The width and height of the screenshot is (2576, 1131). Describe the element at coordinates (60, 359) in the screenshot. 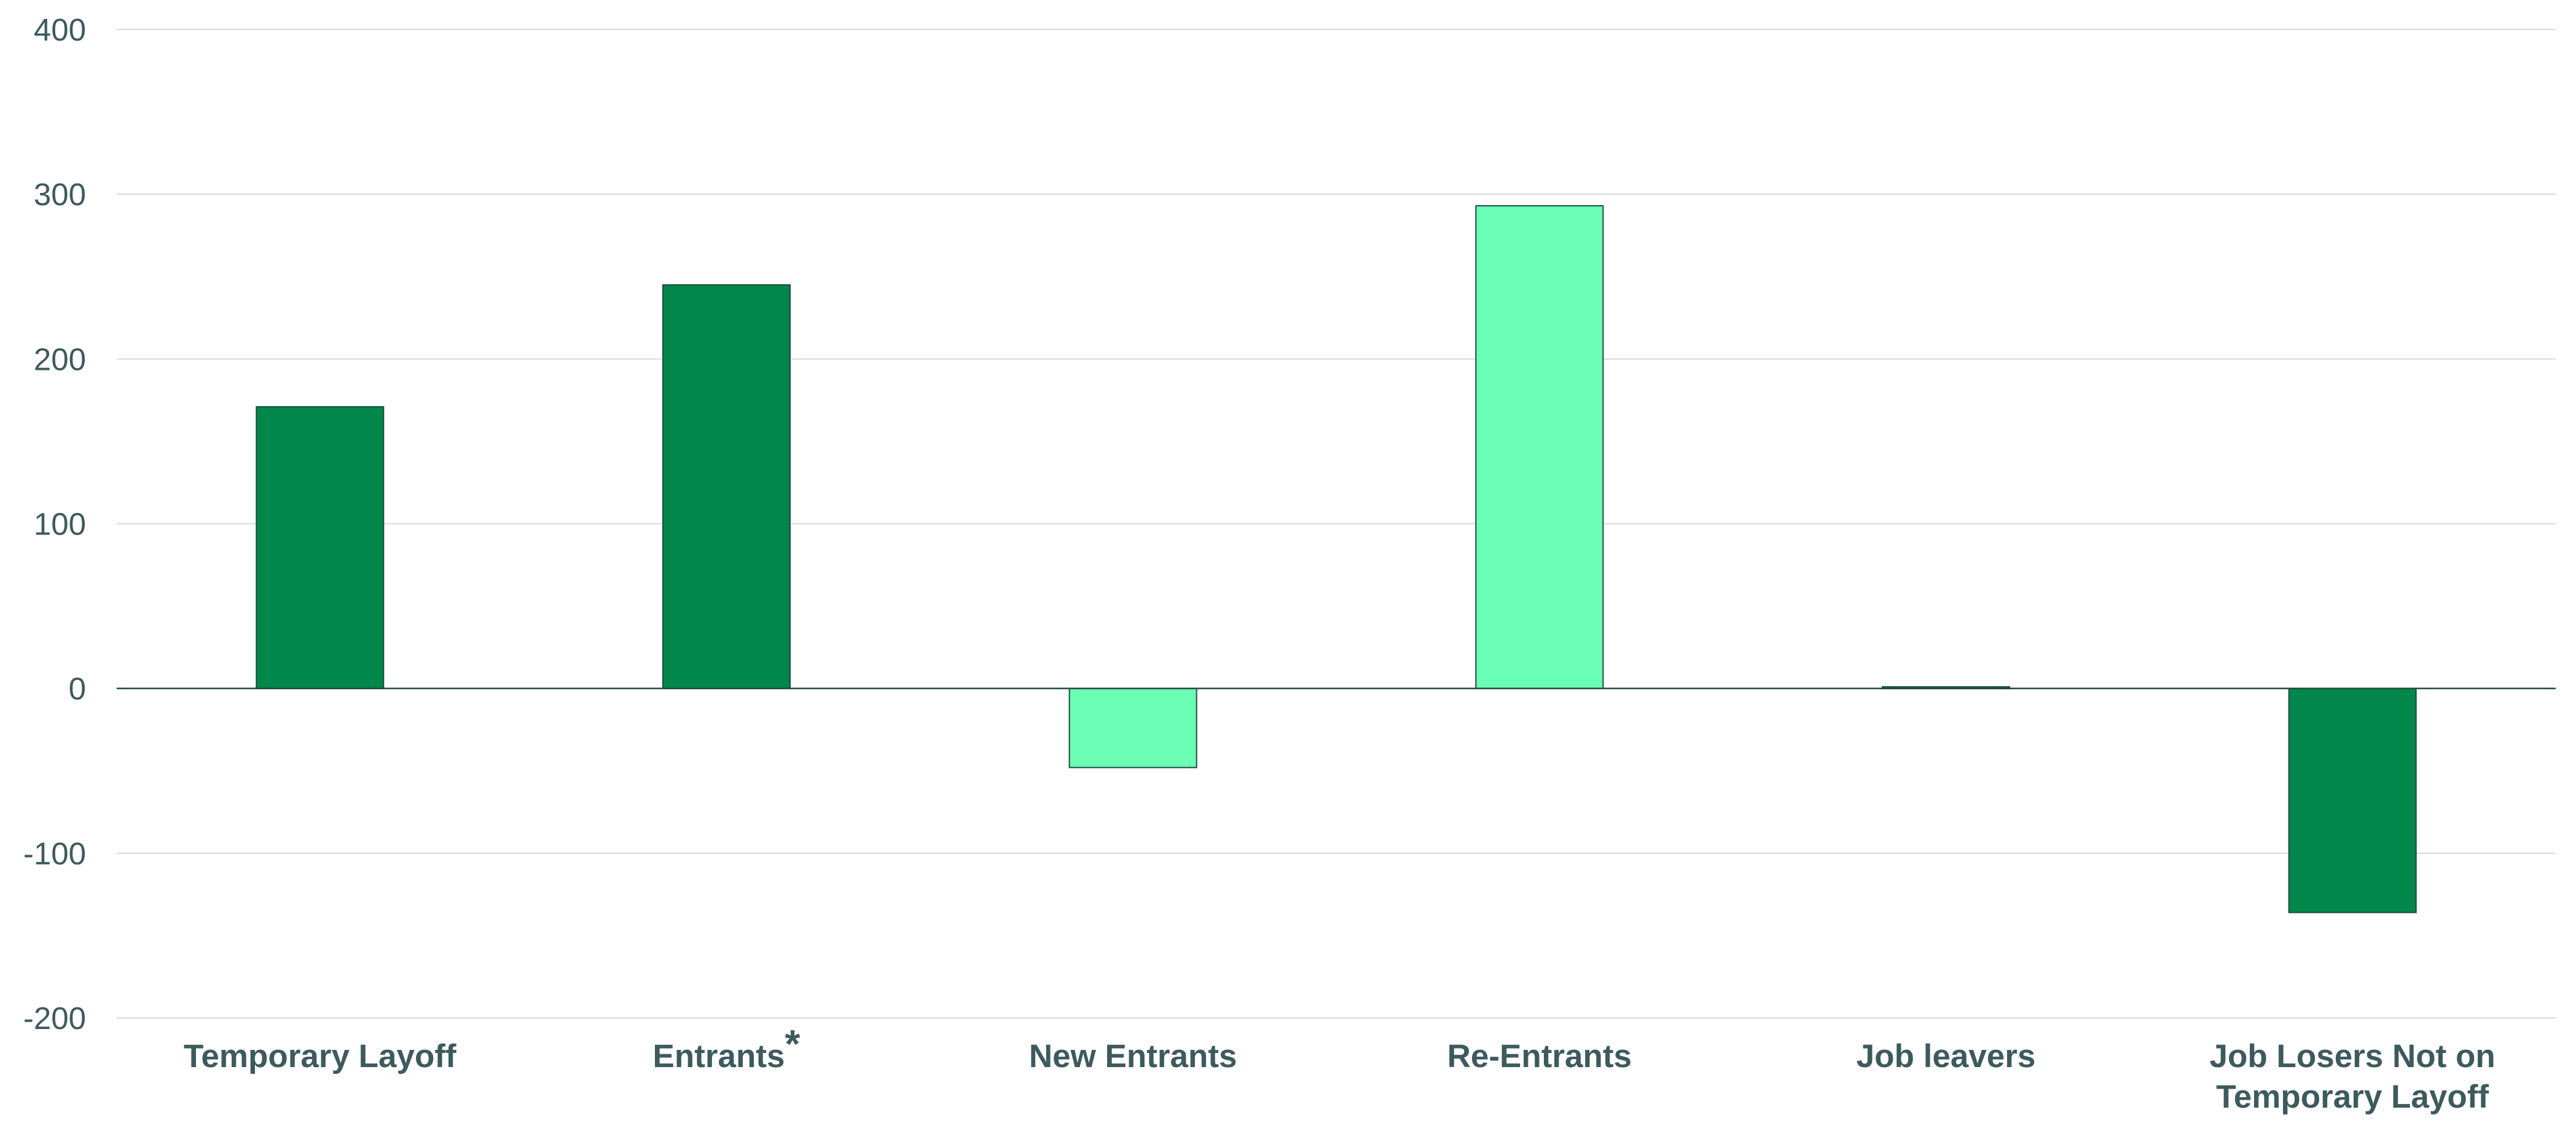

I see `y-tick-label: 200` at that location.